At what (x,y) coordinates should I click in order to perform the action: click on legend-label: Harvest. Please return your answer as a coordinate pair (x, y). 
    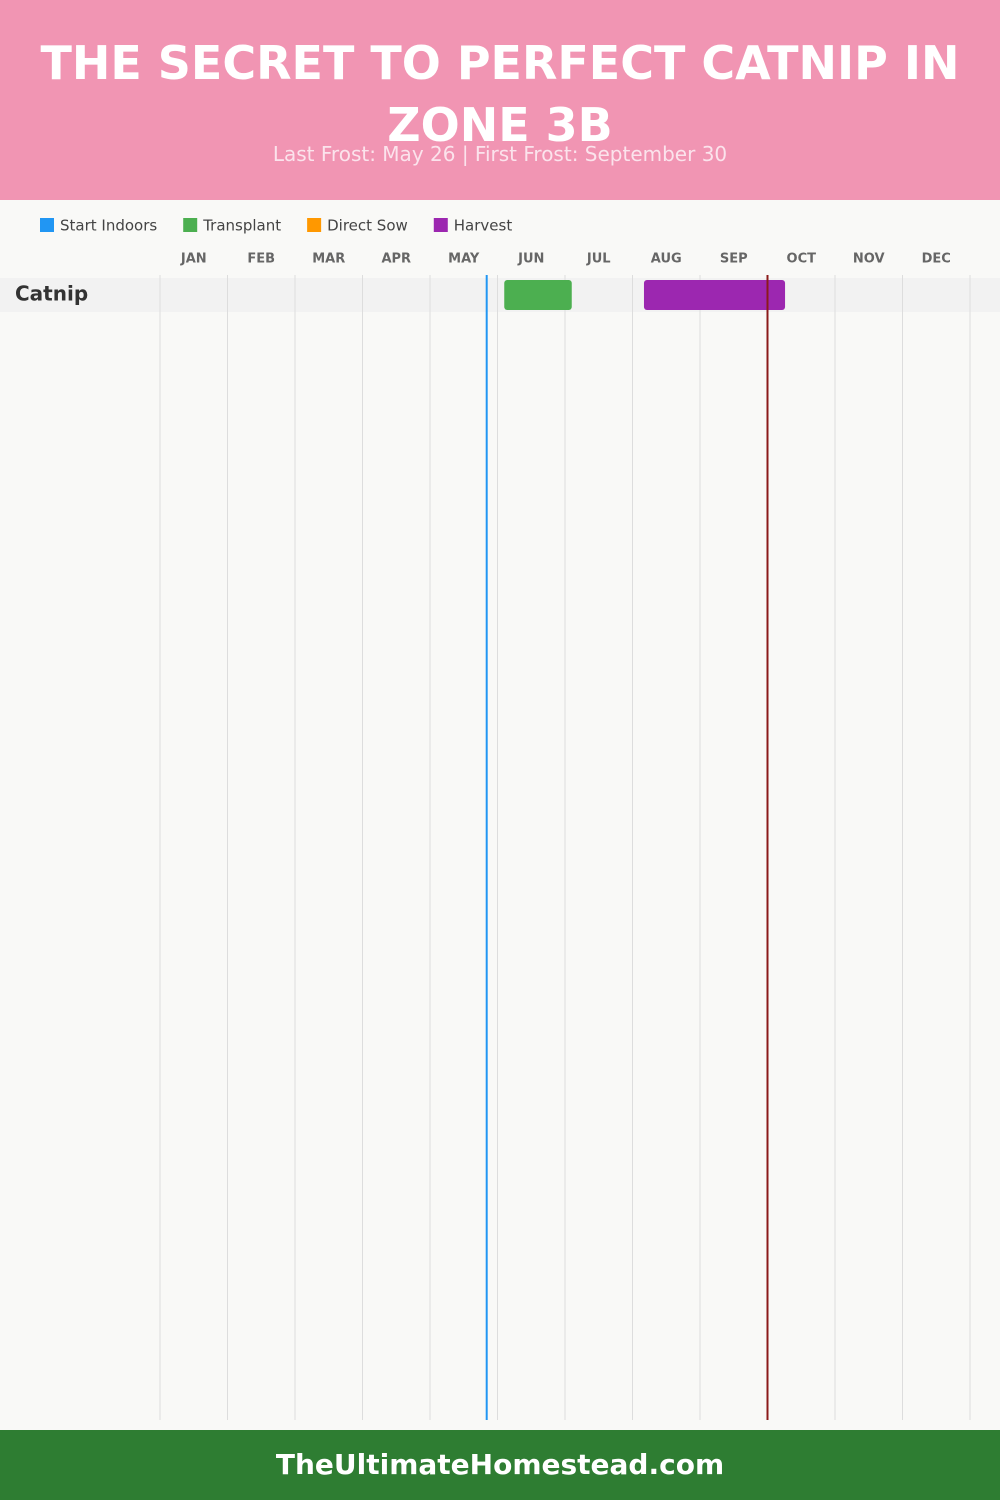
    Looking at the image, I should click on (483, 226).